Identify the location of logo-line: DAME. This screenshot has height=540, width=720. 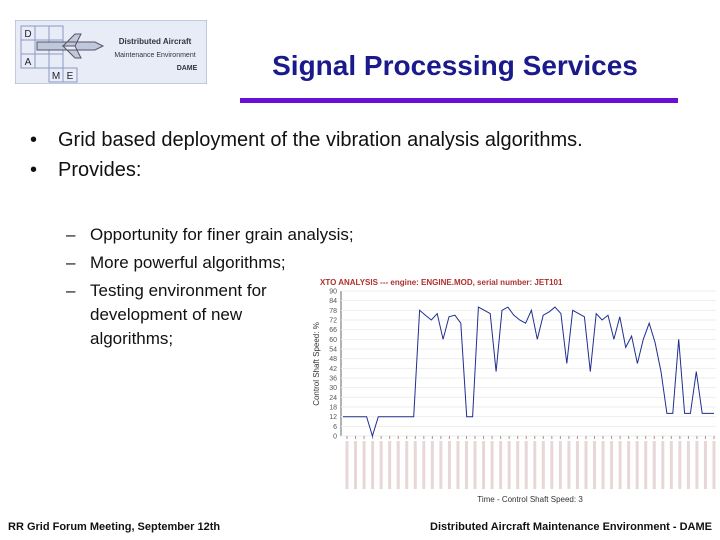
(187, 68).